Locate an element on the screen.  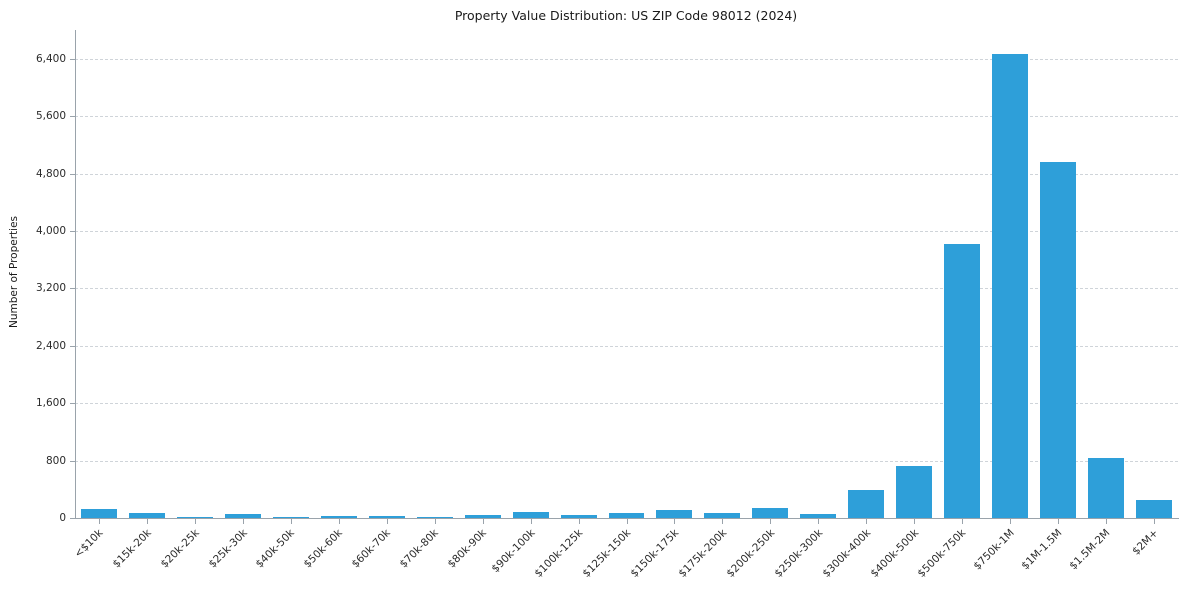
x-tick-label: $25k-30k is located at coordinates (227, 549).